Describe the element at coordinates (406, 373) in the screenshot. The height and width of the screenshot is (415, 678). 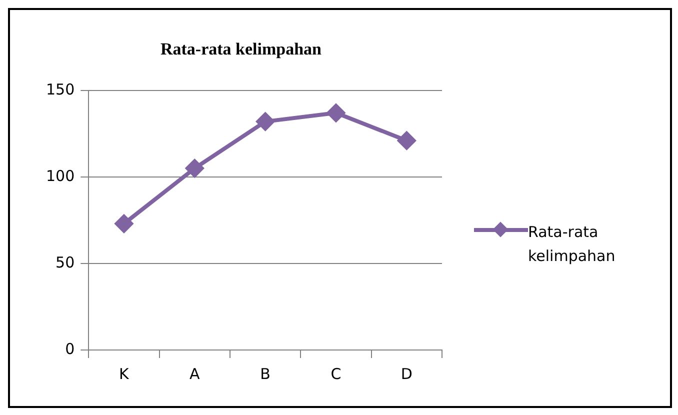
I see `x-tick-label: D` at that location.